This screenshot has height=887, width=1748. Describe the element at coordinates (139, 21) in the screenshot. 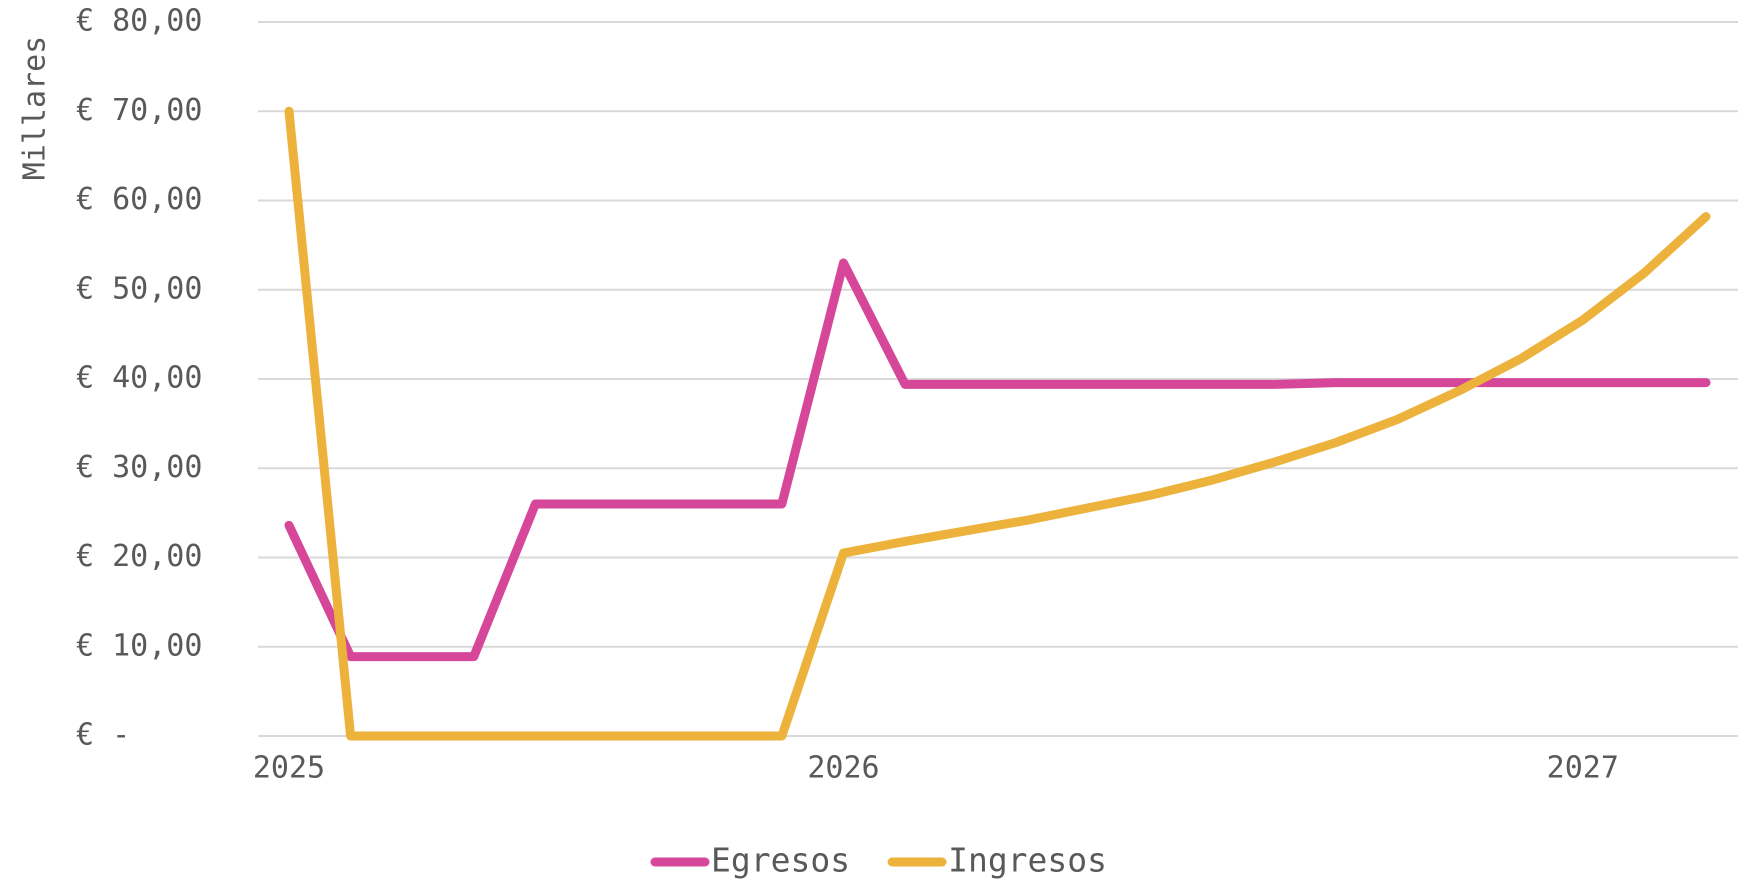

I see `y-tick-label: € 80,00` at that location.